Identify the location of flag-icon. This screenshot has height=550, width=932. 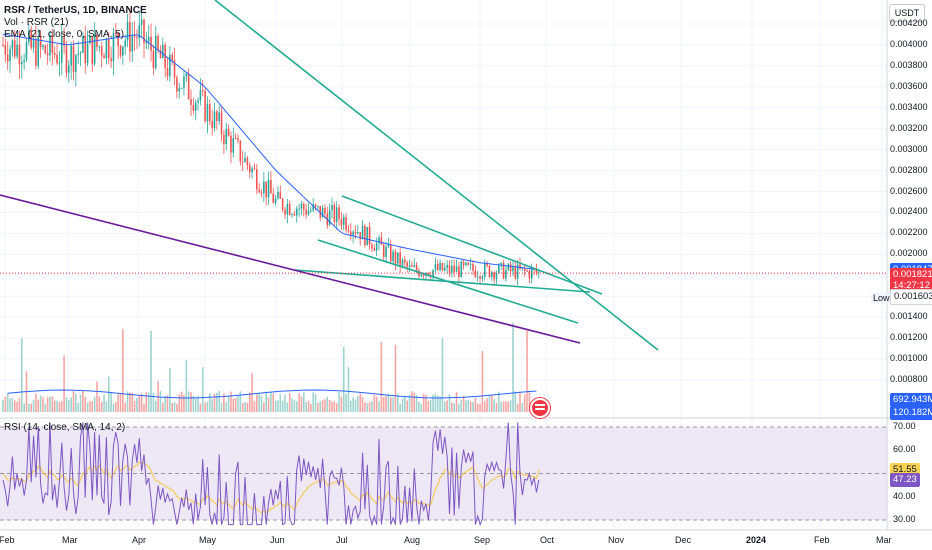
(540, 408).